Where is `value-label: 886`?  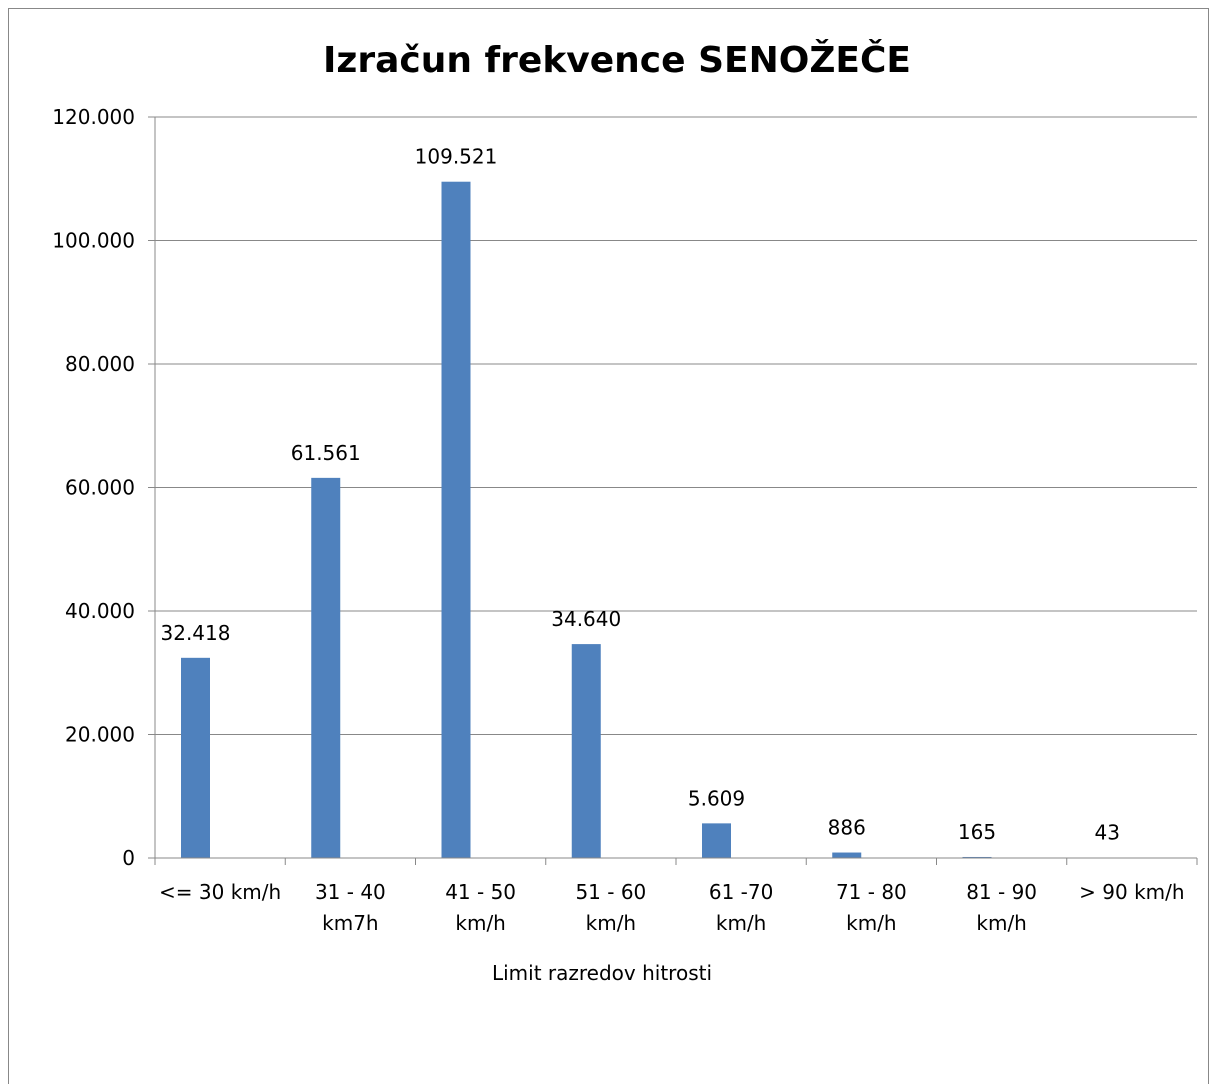
value-label: 886 is located at coordinates (847, 828).